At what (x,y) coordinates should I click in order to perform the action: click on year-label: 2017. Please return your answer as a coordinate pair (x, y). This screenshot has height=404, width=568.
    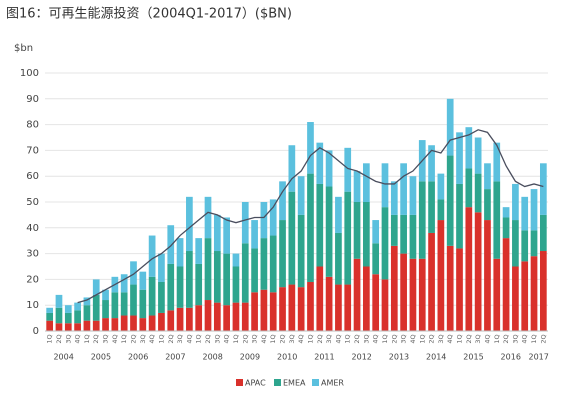
    Looking at the image, I should click on (539, 357).